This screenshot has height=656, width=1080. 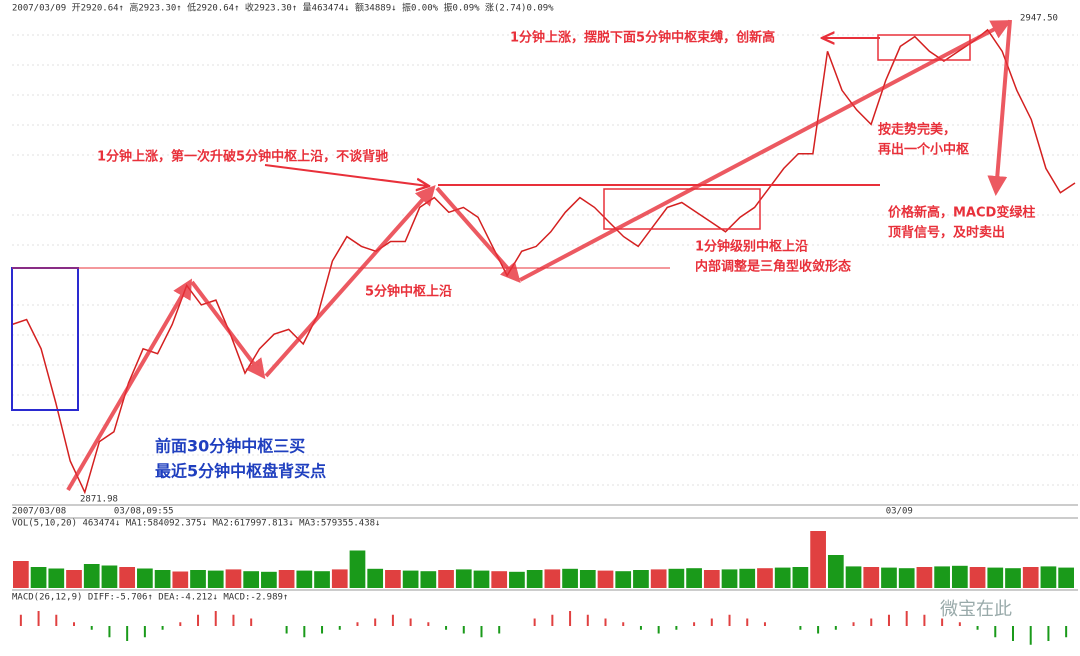 What do you see at coordinates (946, 233) in the screenshot?
I see `annotation: 顶背信号，及时卖出` at bounding box center [946, 233].